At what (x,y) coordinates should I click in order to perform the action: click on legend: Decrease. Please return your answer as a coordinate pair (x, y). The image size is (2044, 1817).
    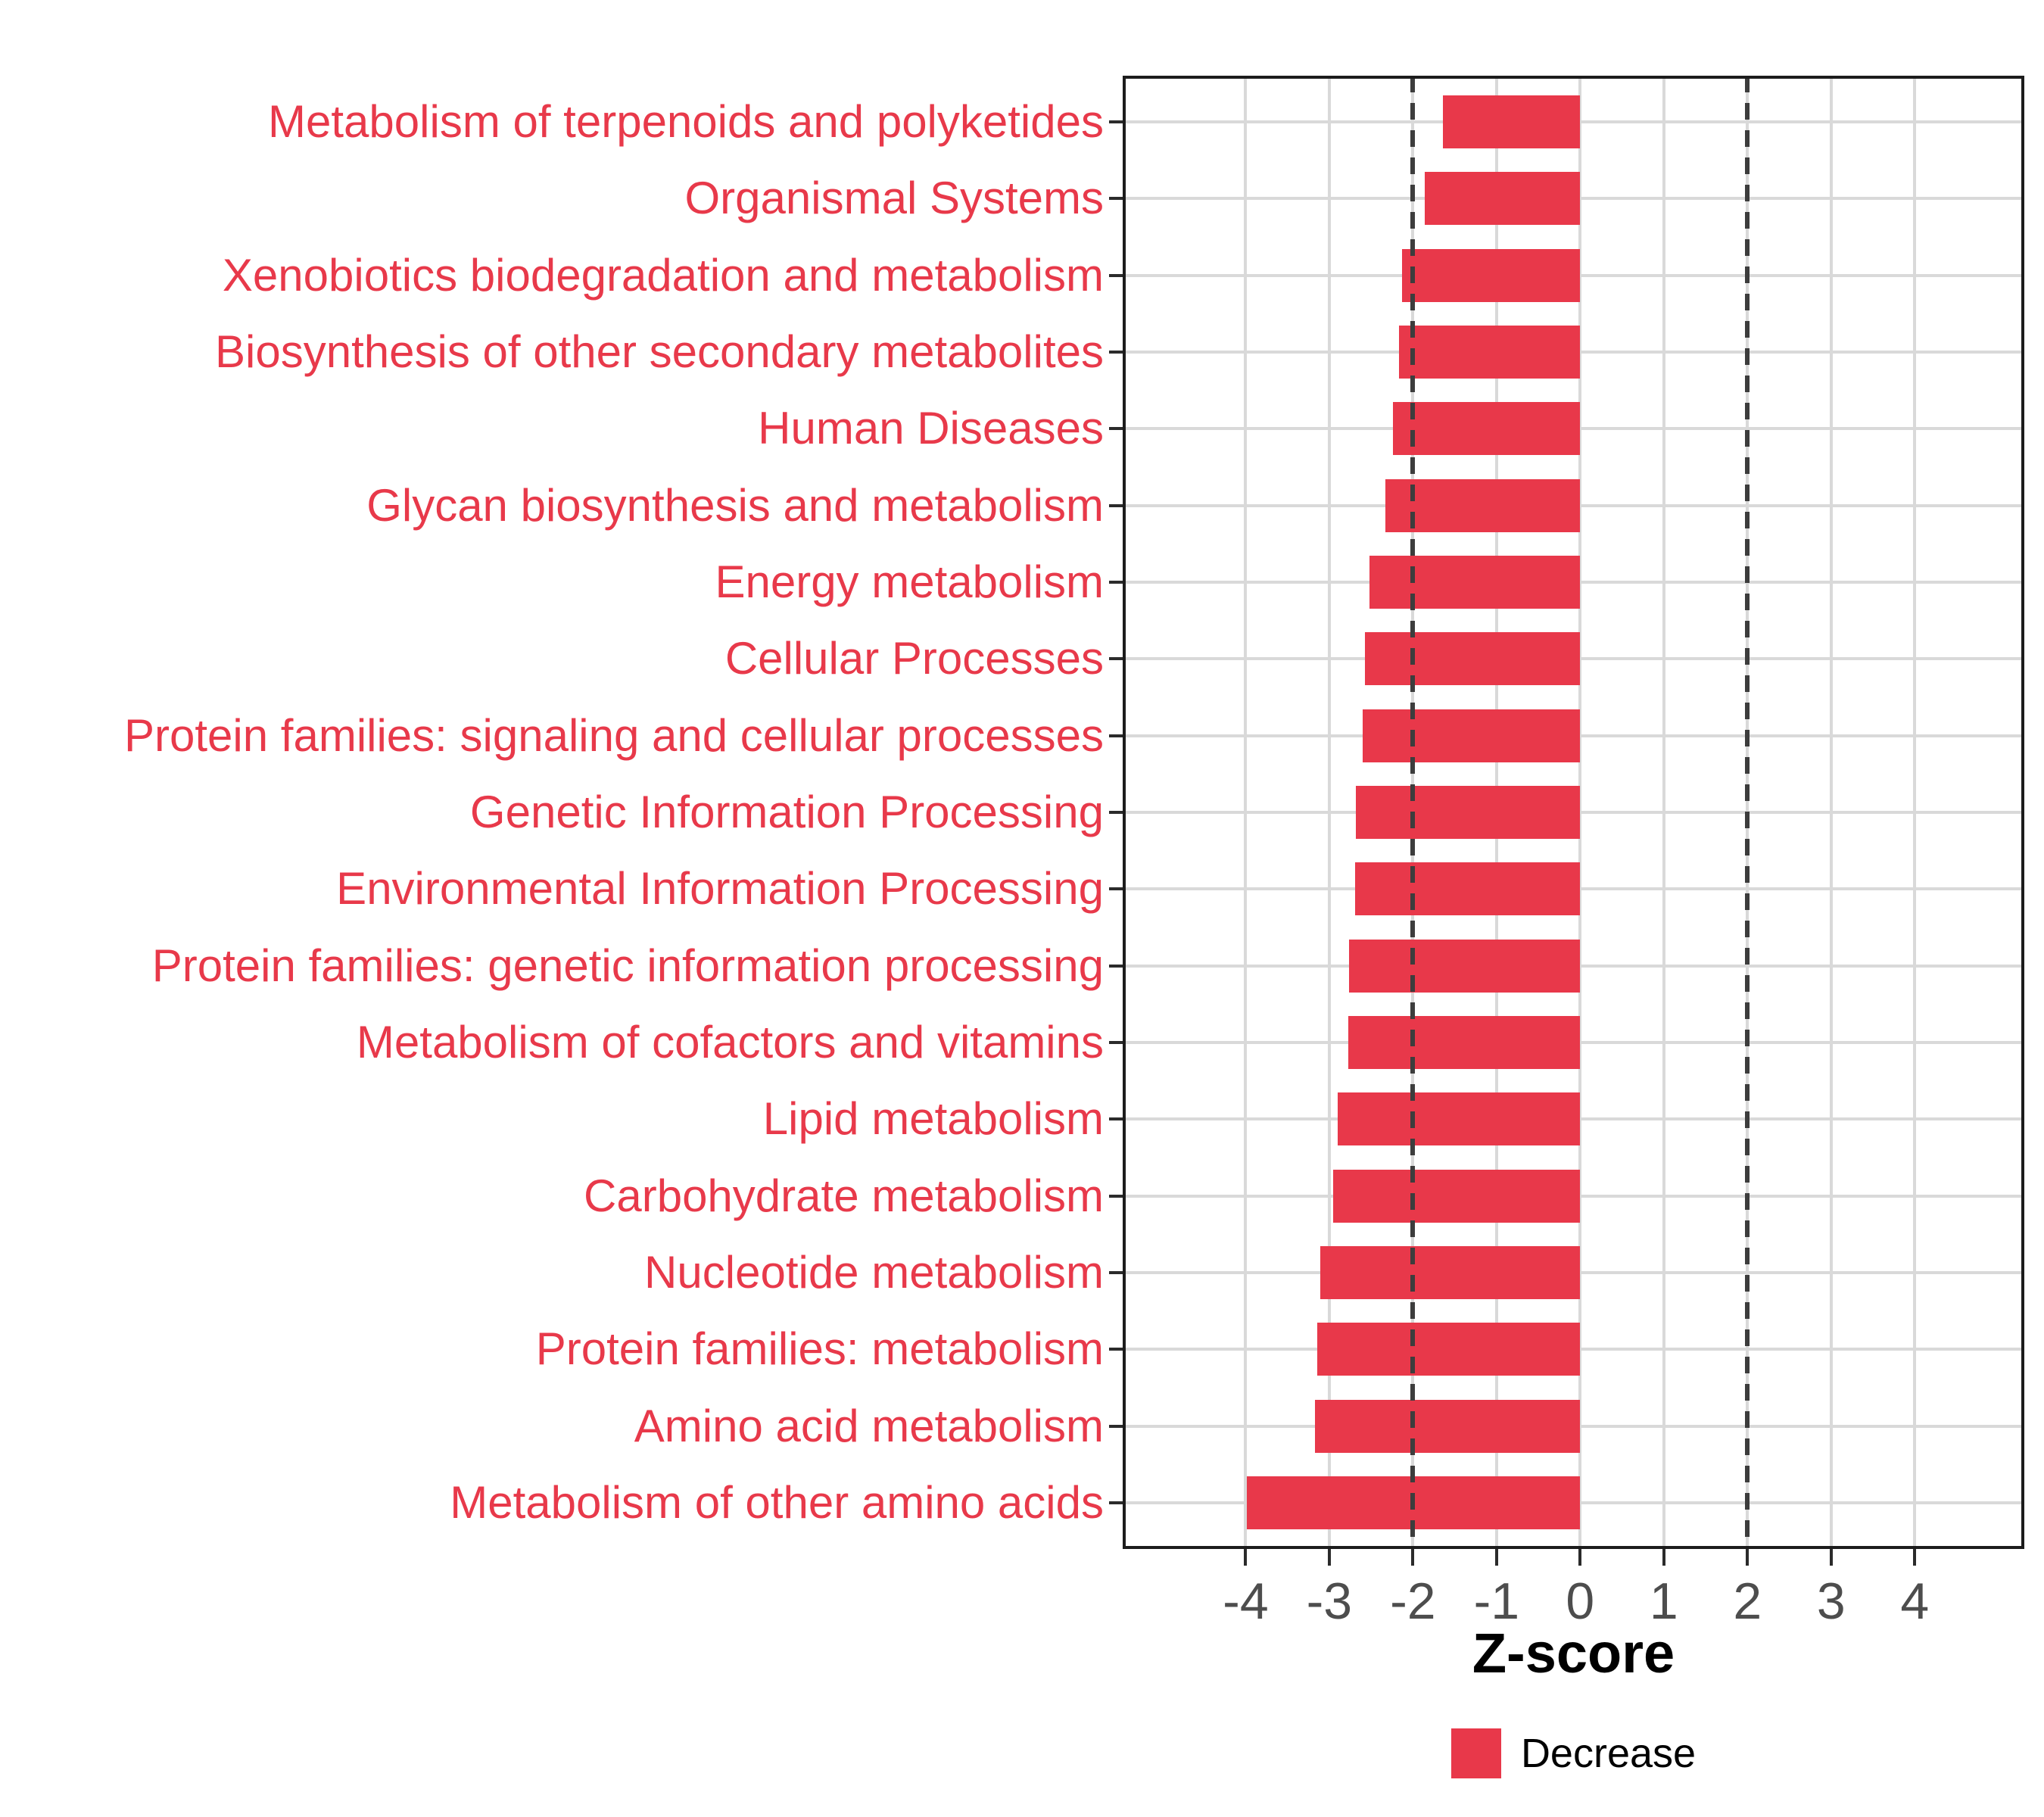
    Looking at the image, I should click on (1573, 1753).